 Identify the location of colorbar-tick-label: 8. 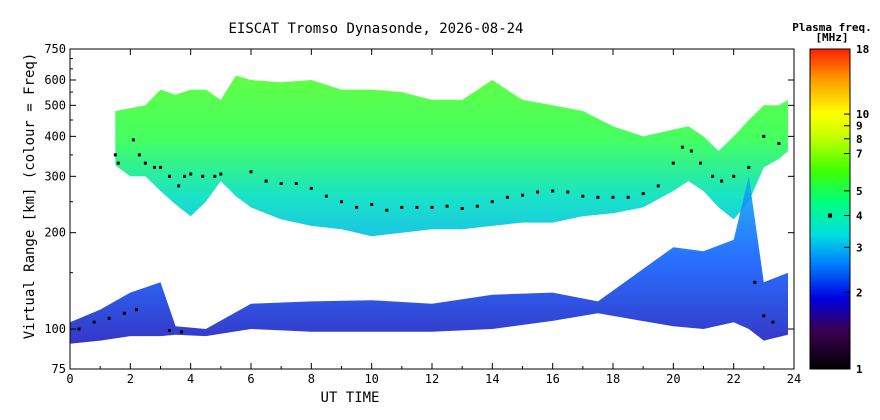
(859, 139).